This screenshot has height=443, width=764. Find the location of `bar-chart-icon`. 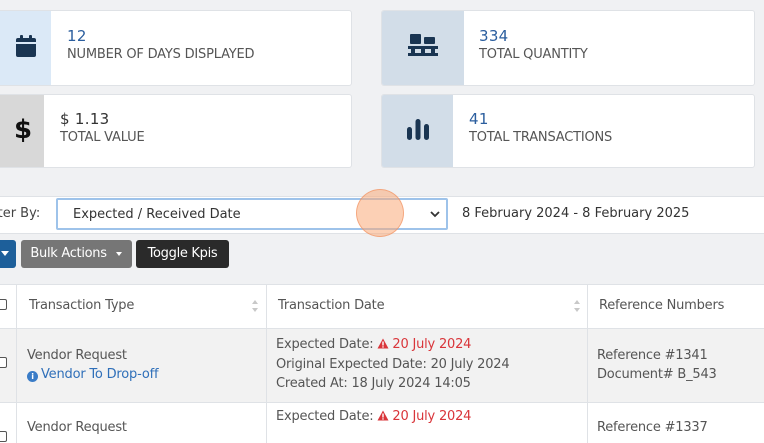

bar-chart-icon is located at coordinates (418, 131).